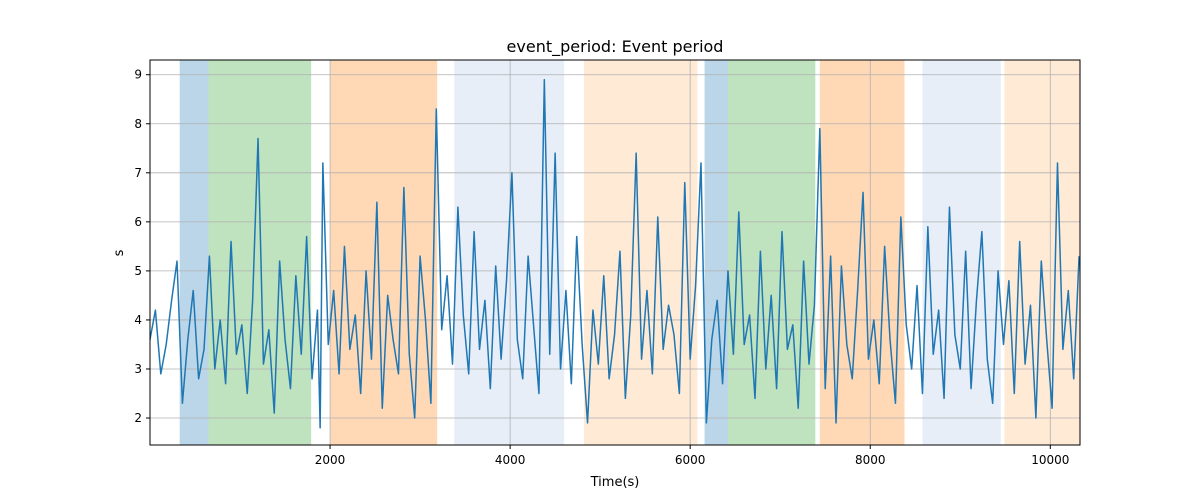 This screenshot has width=1200, height=504. What do you see at coordinates (870, 460) in the screenshot?
I see `x-tick-label-4: 8000` at bounding box center [870, 460].